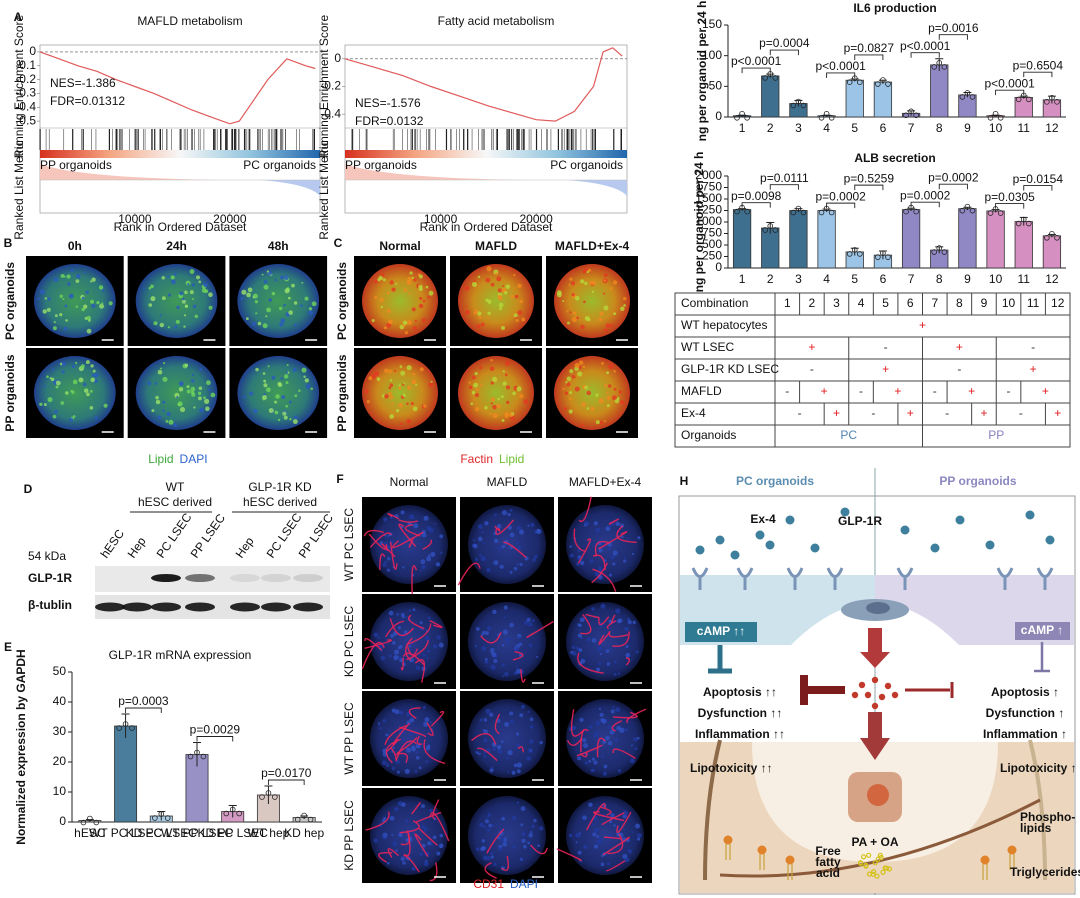 The height and width of the screenshot is (898, 1080). I want to click on metric-neg, so click(290, 188).